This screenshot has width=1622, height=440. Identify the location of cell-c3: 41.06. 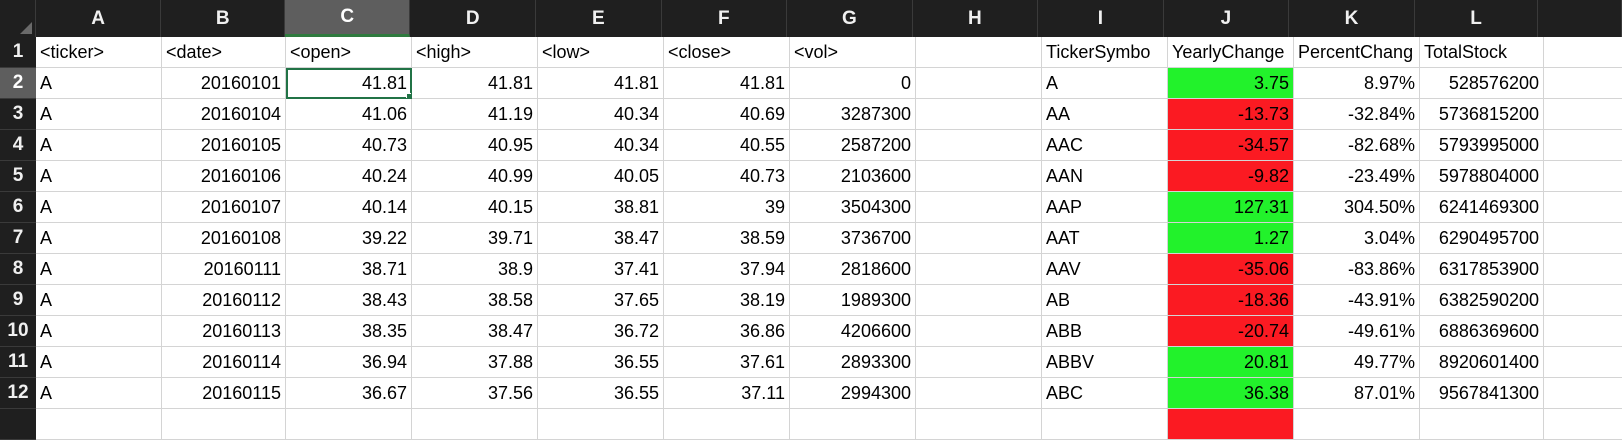
(349, 114).